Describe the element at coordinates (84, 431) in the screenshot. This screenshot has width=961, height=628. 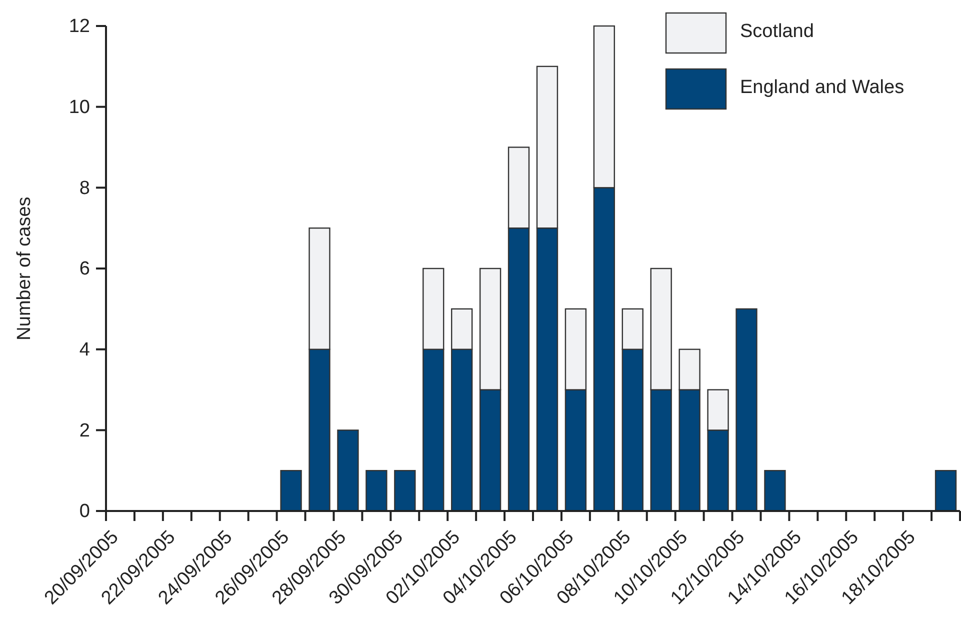
I see `y-tick-label: 2` at that location.